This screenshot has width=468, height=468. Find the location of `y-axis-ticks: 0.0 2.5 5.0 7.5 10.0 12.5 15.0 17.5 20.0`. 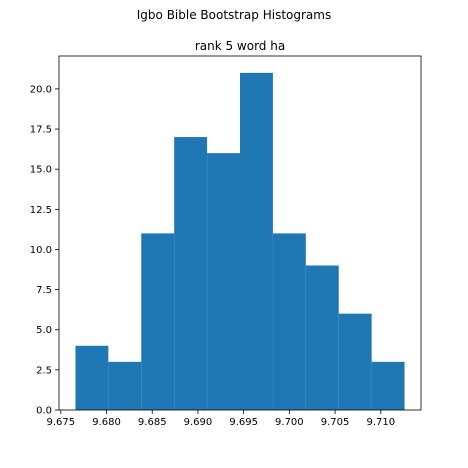

y-axis-ticks: 0.0 2.5 5.0 7.5 10.0 12.5 15.0 17.5 20.0 is located at coordinates (44, 250).